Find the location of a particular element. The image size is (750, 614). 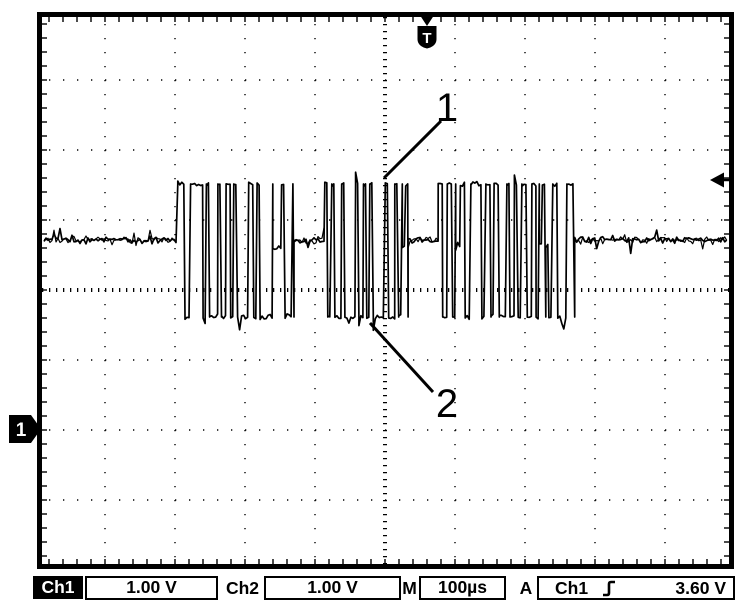

ch2-label: Ch2 is located at coordinates (242, 588).